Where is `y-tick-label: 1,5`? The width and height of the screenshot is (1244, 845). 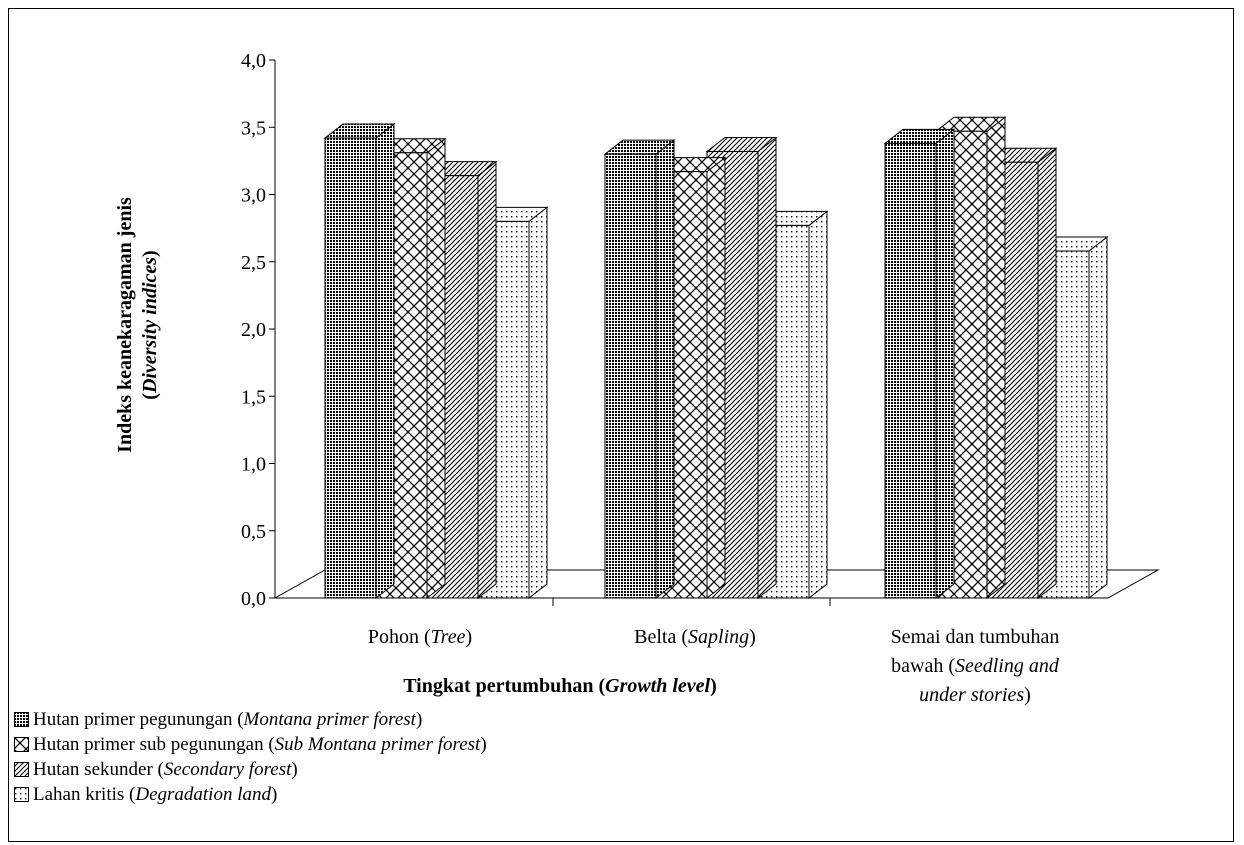
y-tick-label: 1,5 is located at coordinates (253, 397).